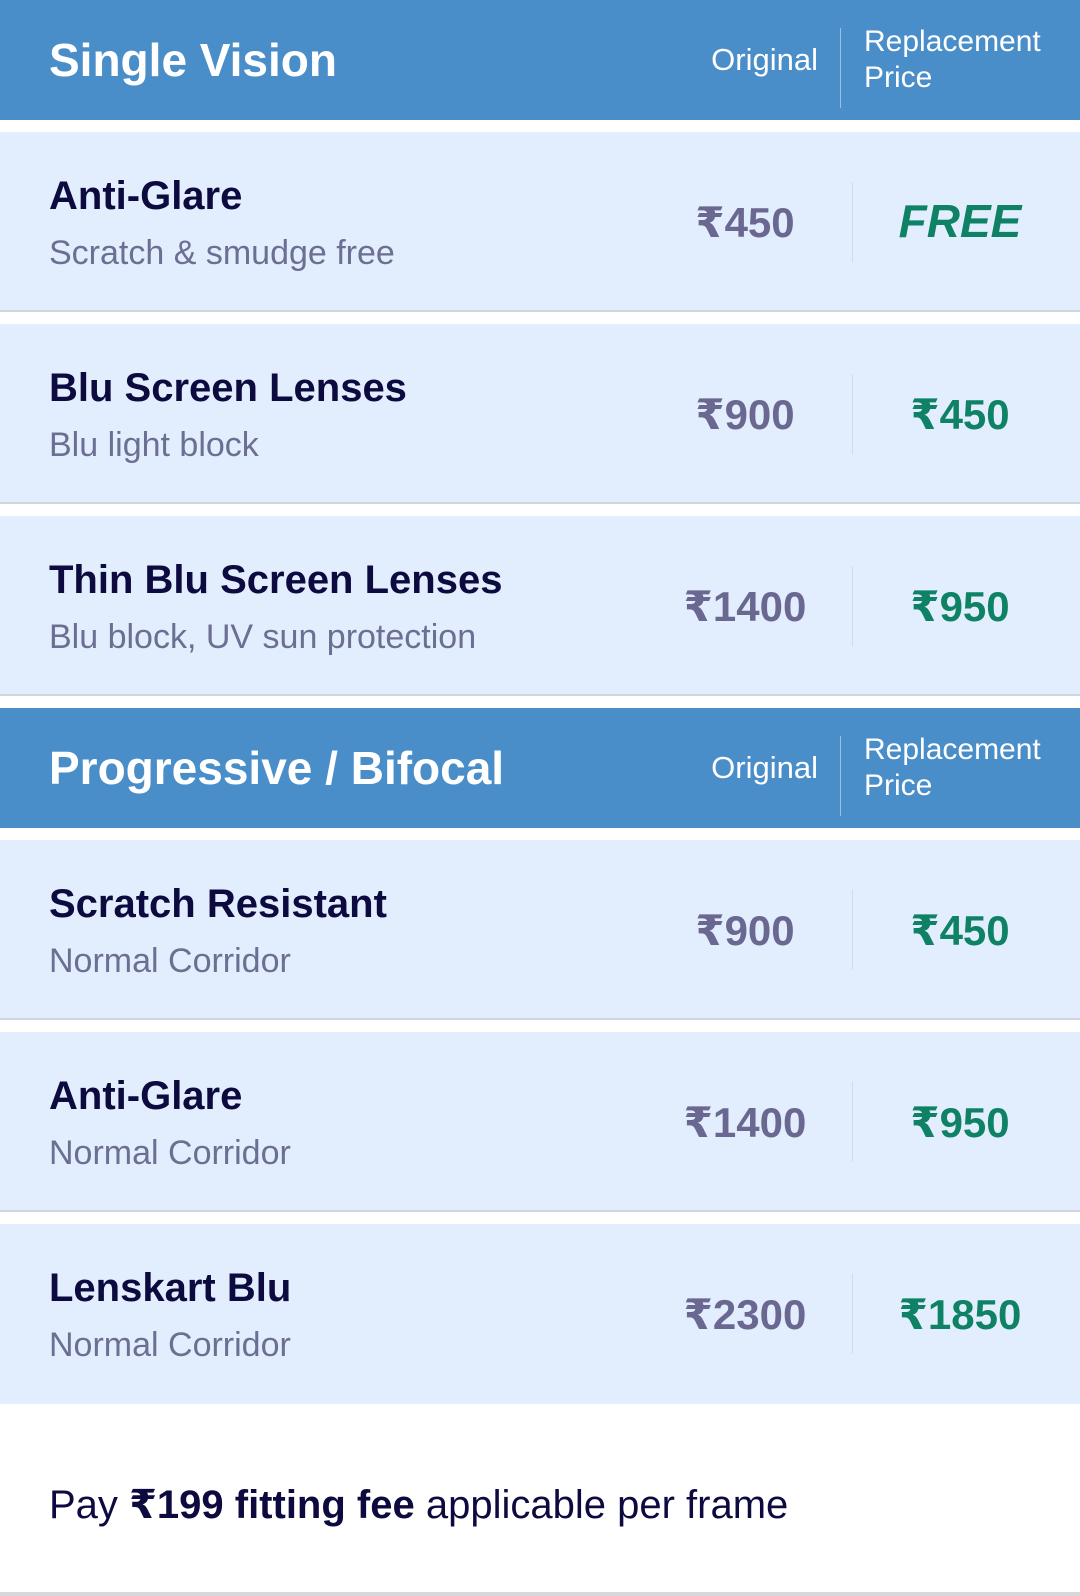  What do you see at coordinates (170, 1288) in the screenshot?
I see `lens-name: Lenskart Blu` at bounding box center [170, 1288].